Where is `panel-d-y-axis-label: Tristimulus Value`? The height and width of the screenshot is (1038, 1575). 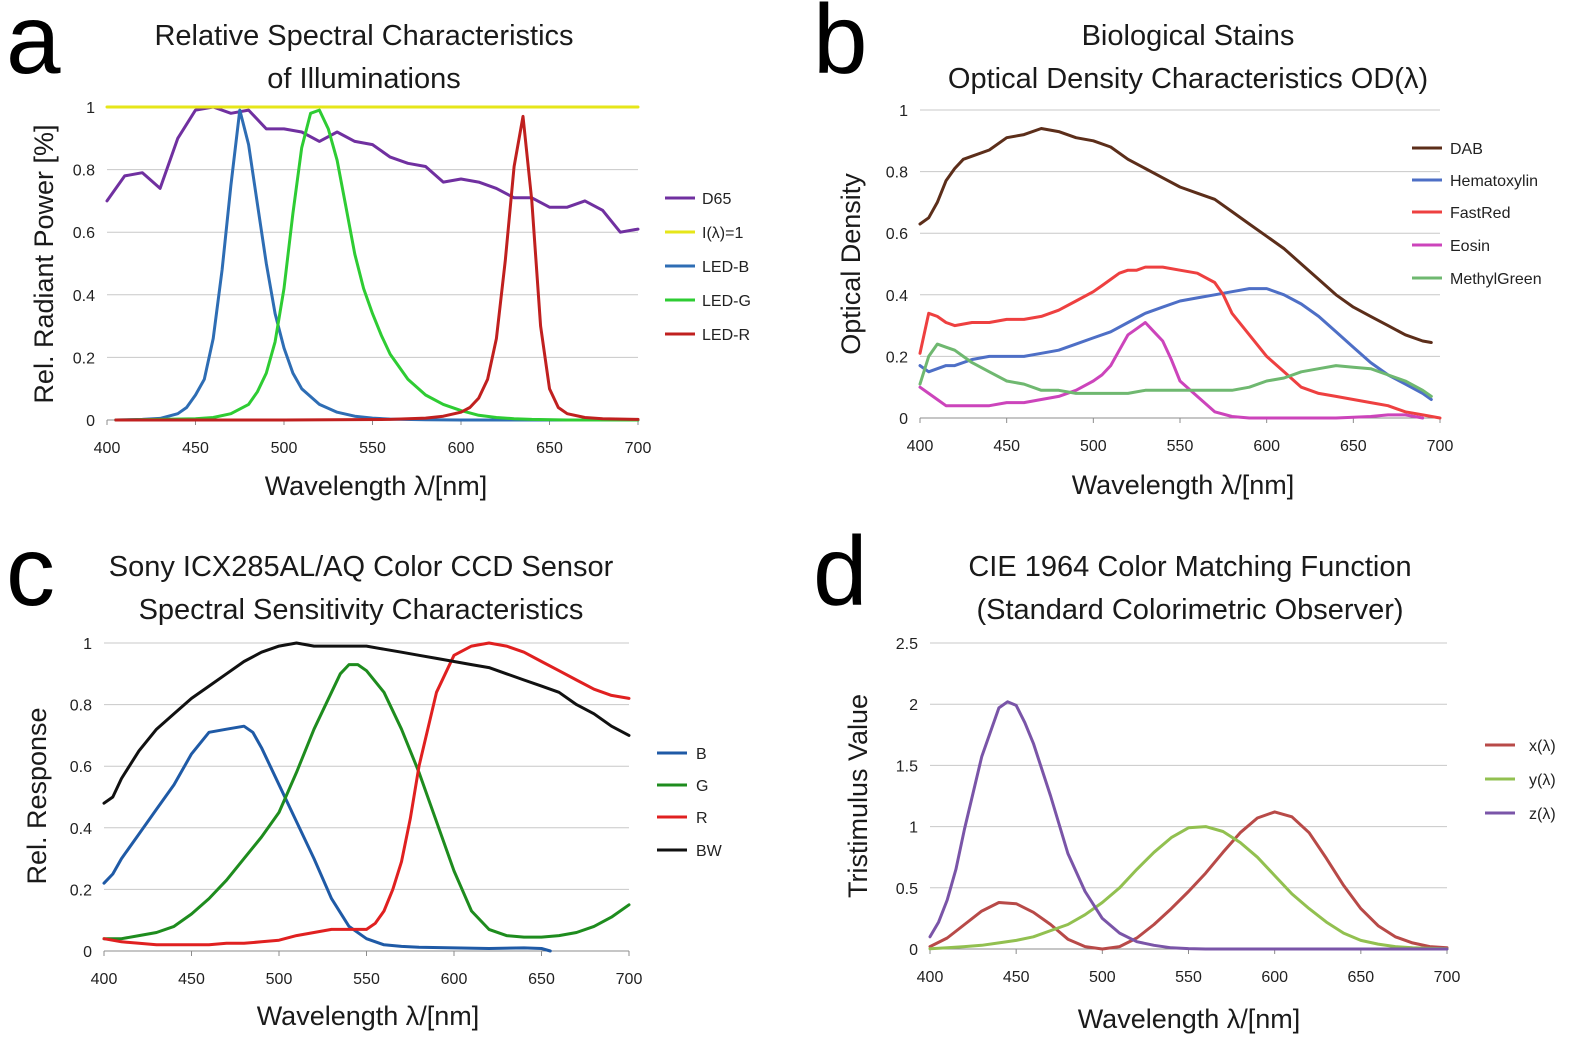
panel-d-y-axis-label: Tristimulus Value is located at coordinates (858, 796).